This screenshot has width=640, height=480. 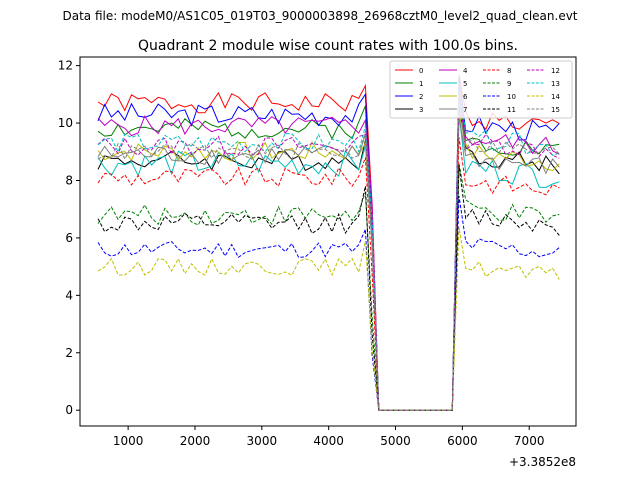 I want to click on legend-label-2: 2, so click(x=421, y=97).